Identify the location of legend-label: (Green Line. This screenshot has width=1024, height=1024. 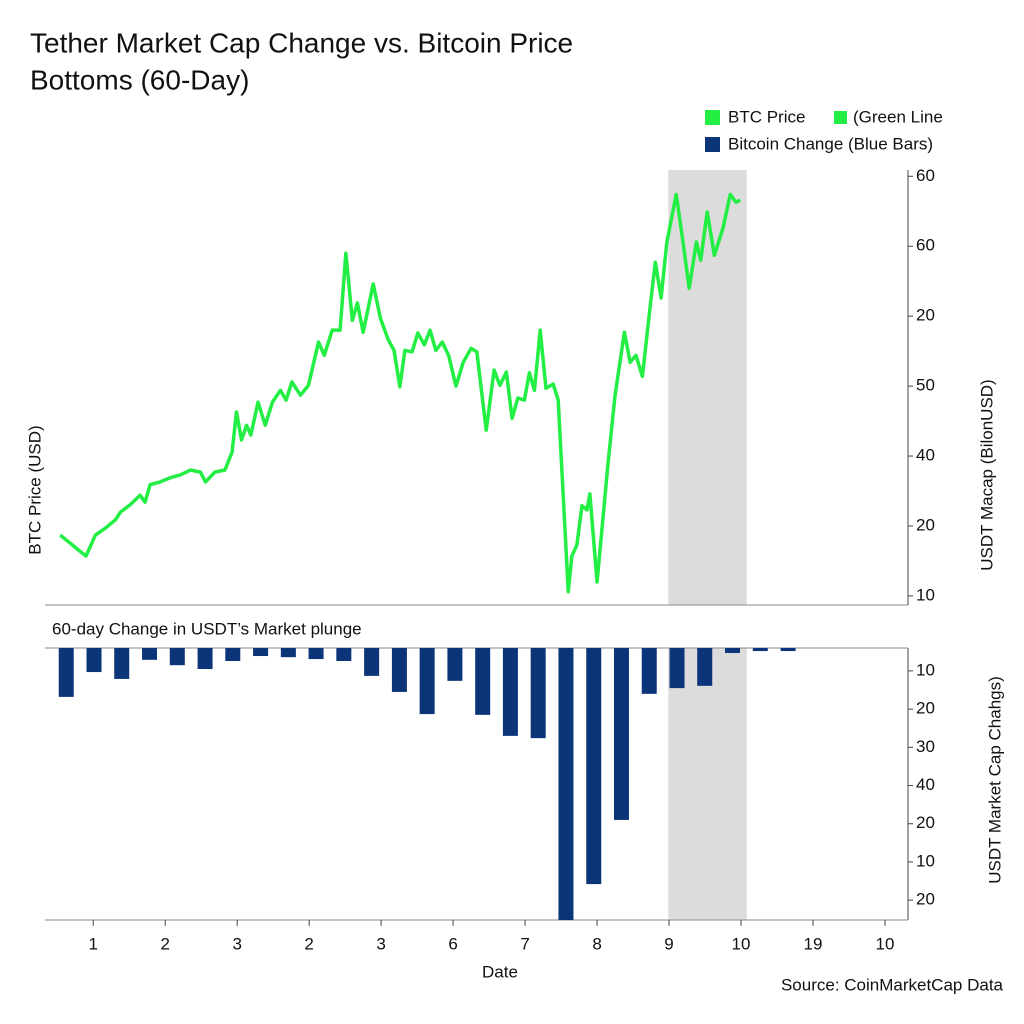
(898, 116).